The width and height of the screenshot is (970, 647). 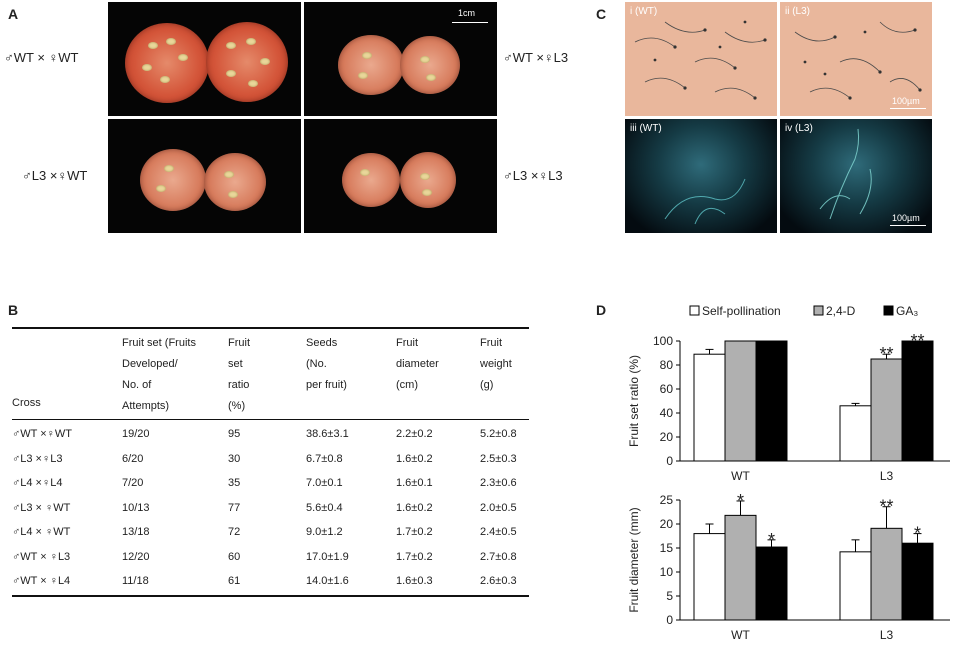 What do you see at coordinates (498, 581) in the screenshot?
I see `table-cell: 2.6±0.3` at bounding box center [498, 581].